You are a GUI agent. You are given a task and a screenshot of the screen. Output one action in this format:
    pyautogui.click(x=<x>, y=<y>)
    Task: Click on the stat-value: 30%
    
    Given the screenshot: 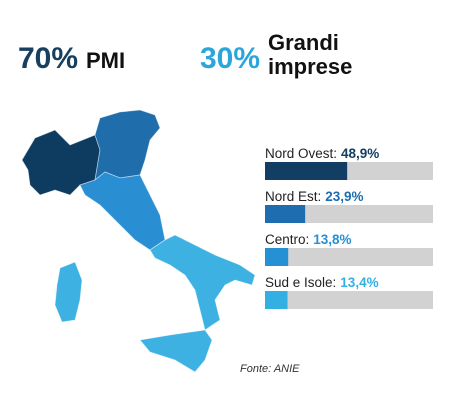 What is the action you would take?
    pyautogui.click(x=230, y=58)
    